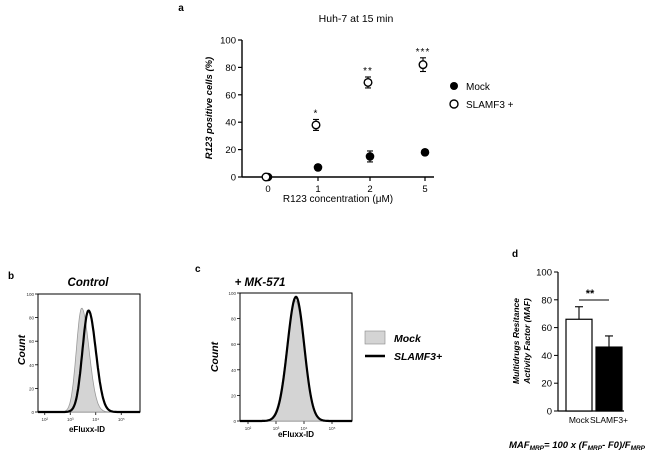  Describe the element at coordinates (356, 19) in the screenshot. I see `panel-a-title: Huh-7 at 15 min` at that location.